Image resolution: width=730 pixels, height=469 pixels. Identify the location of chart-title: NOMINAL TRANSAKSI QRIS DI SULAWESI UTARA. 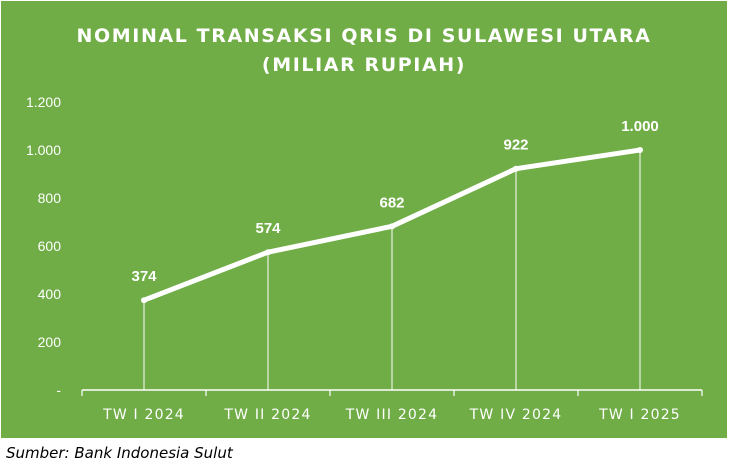
(364, 36).